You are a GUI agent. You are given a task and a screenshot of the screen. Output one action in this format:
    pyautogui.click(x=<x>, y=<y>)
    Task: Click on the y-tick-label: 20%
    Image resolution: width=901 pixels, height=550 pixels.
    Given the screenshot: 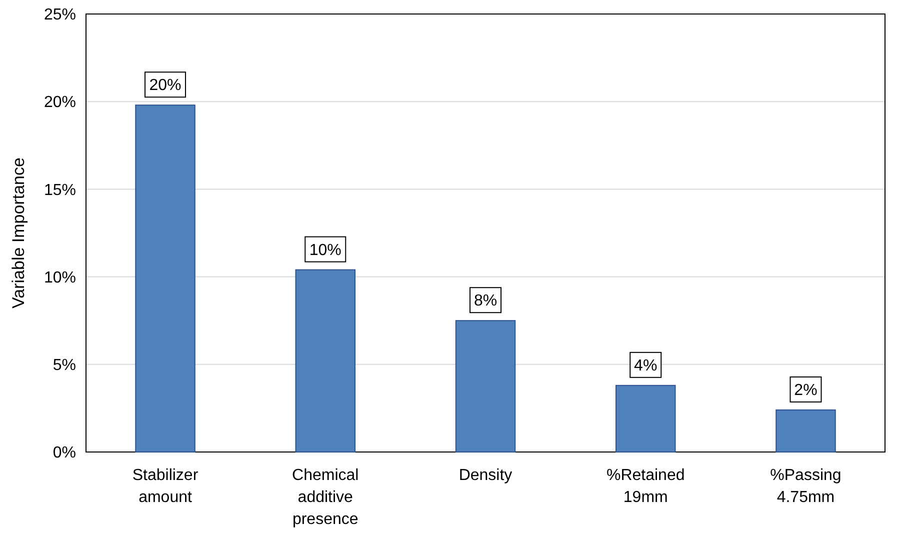 What is the action you would take?
    pyautogui.click(x=60, y=103)
    